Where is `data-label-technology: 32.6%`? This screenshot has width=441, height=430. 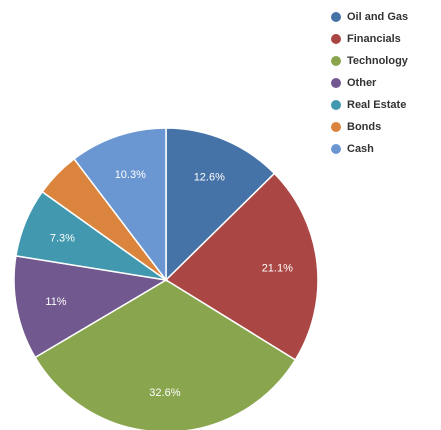 data-label-technology: 32.6% is located at coordinates (164, 393).